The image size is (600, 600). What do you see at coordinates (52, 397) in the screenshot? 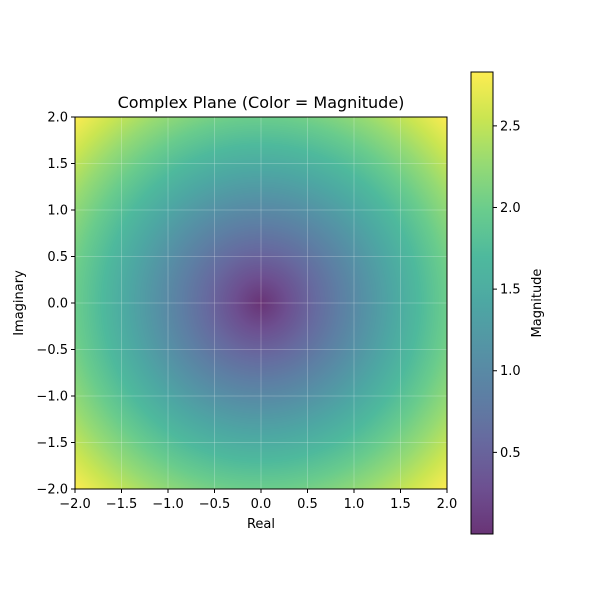
I see `y-tick-label: −1.0` at bounding box center [52, 397].